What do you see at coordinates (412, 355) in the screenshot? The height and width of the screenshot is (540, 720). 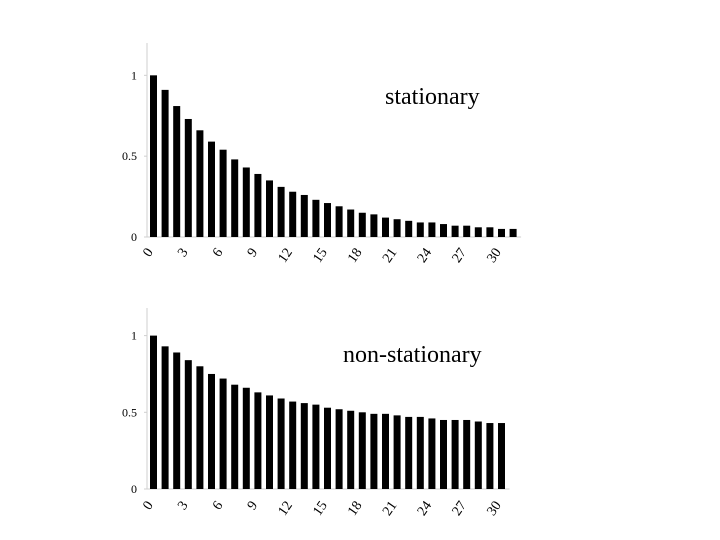 I see `annotation: non-stationary` at bounding box center [412, 355].